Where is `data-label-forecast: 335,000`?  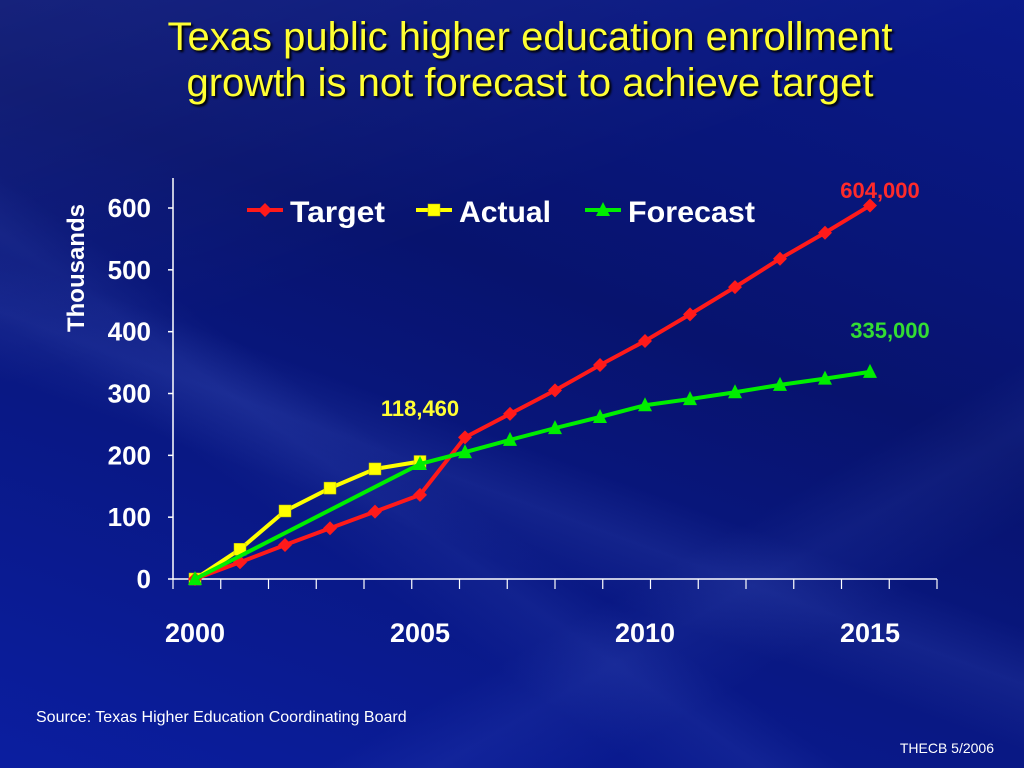
data-label-forecast: 335,000 is located at coordinates (890, 330).